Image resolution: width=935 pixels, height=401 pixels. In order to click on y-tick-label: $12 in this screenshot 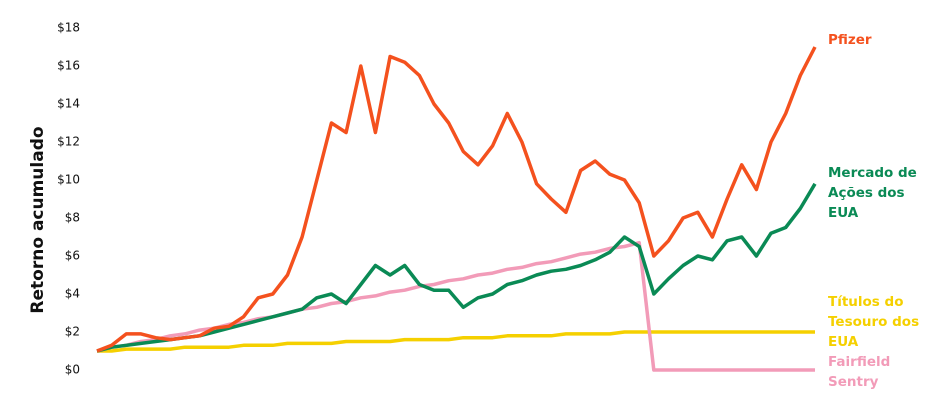, I will do `click(68, 142)`.